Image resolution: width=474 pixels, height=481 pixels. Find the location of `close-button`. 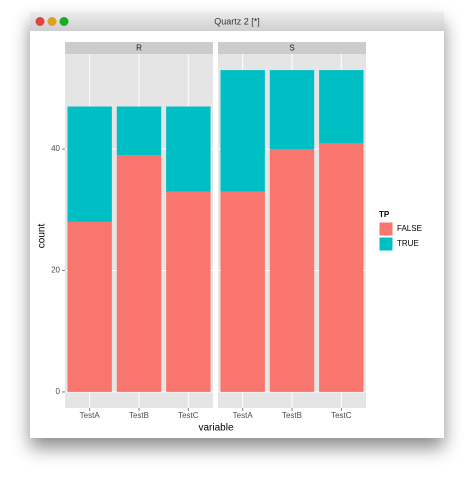

close-button is located at coordinates (40, 21).